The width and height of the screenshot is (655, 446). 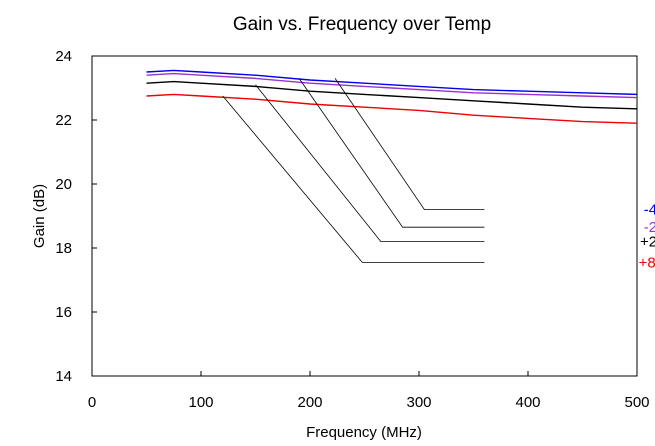 What do you see at coordinates (39, 216) in the screenshot?
I see `y-axis-label: Gain (dB)` at bounding box center [39, 216].